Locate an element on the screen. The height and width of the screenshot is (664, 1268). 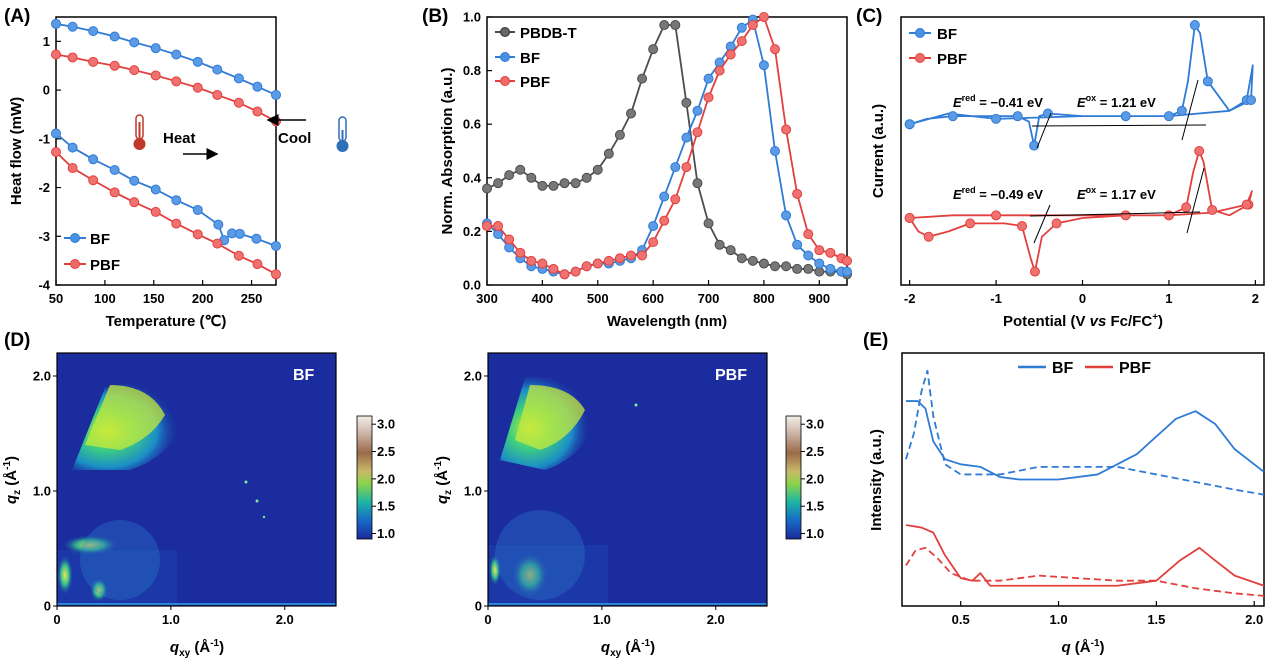
panel-a-ylabel: Heat flow (mW) is located at coordinates (16, 151).